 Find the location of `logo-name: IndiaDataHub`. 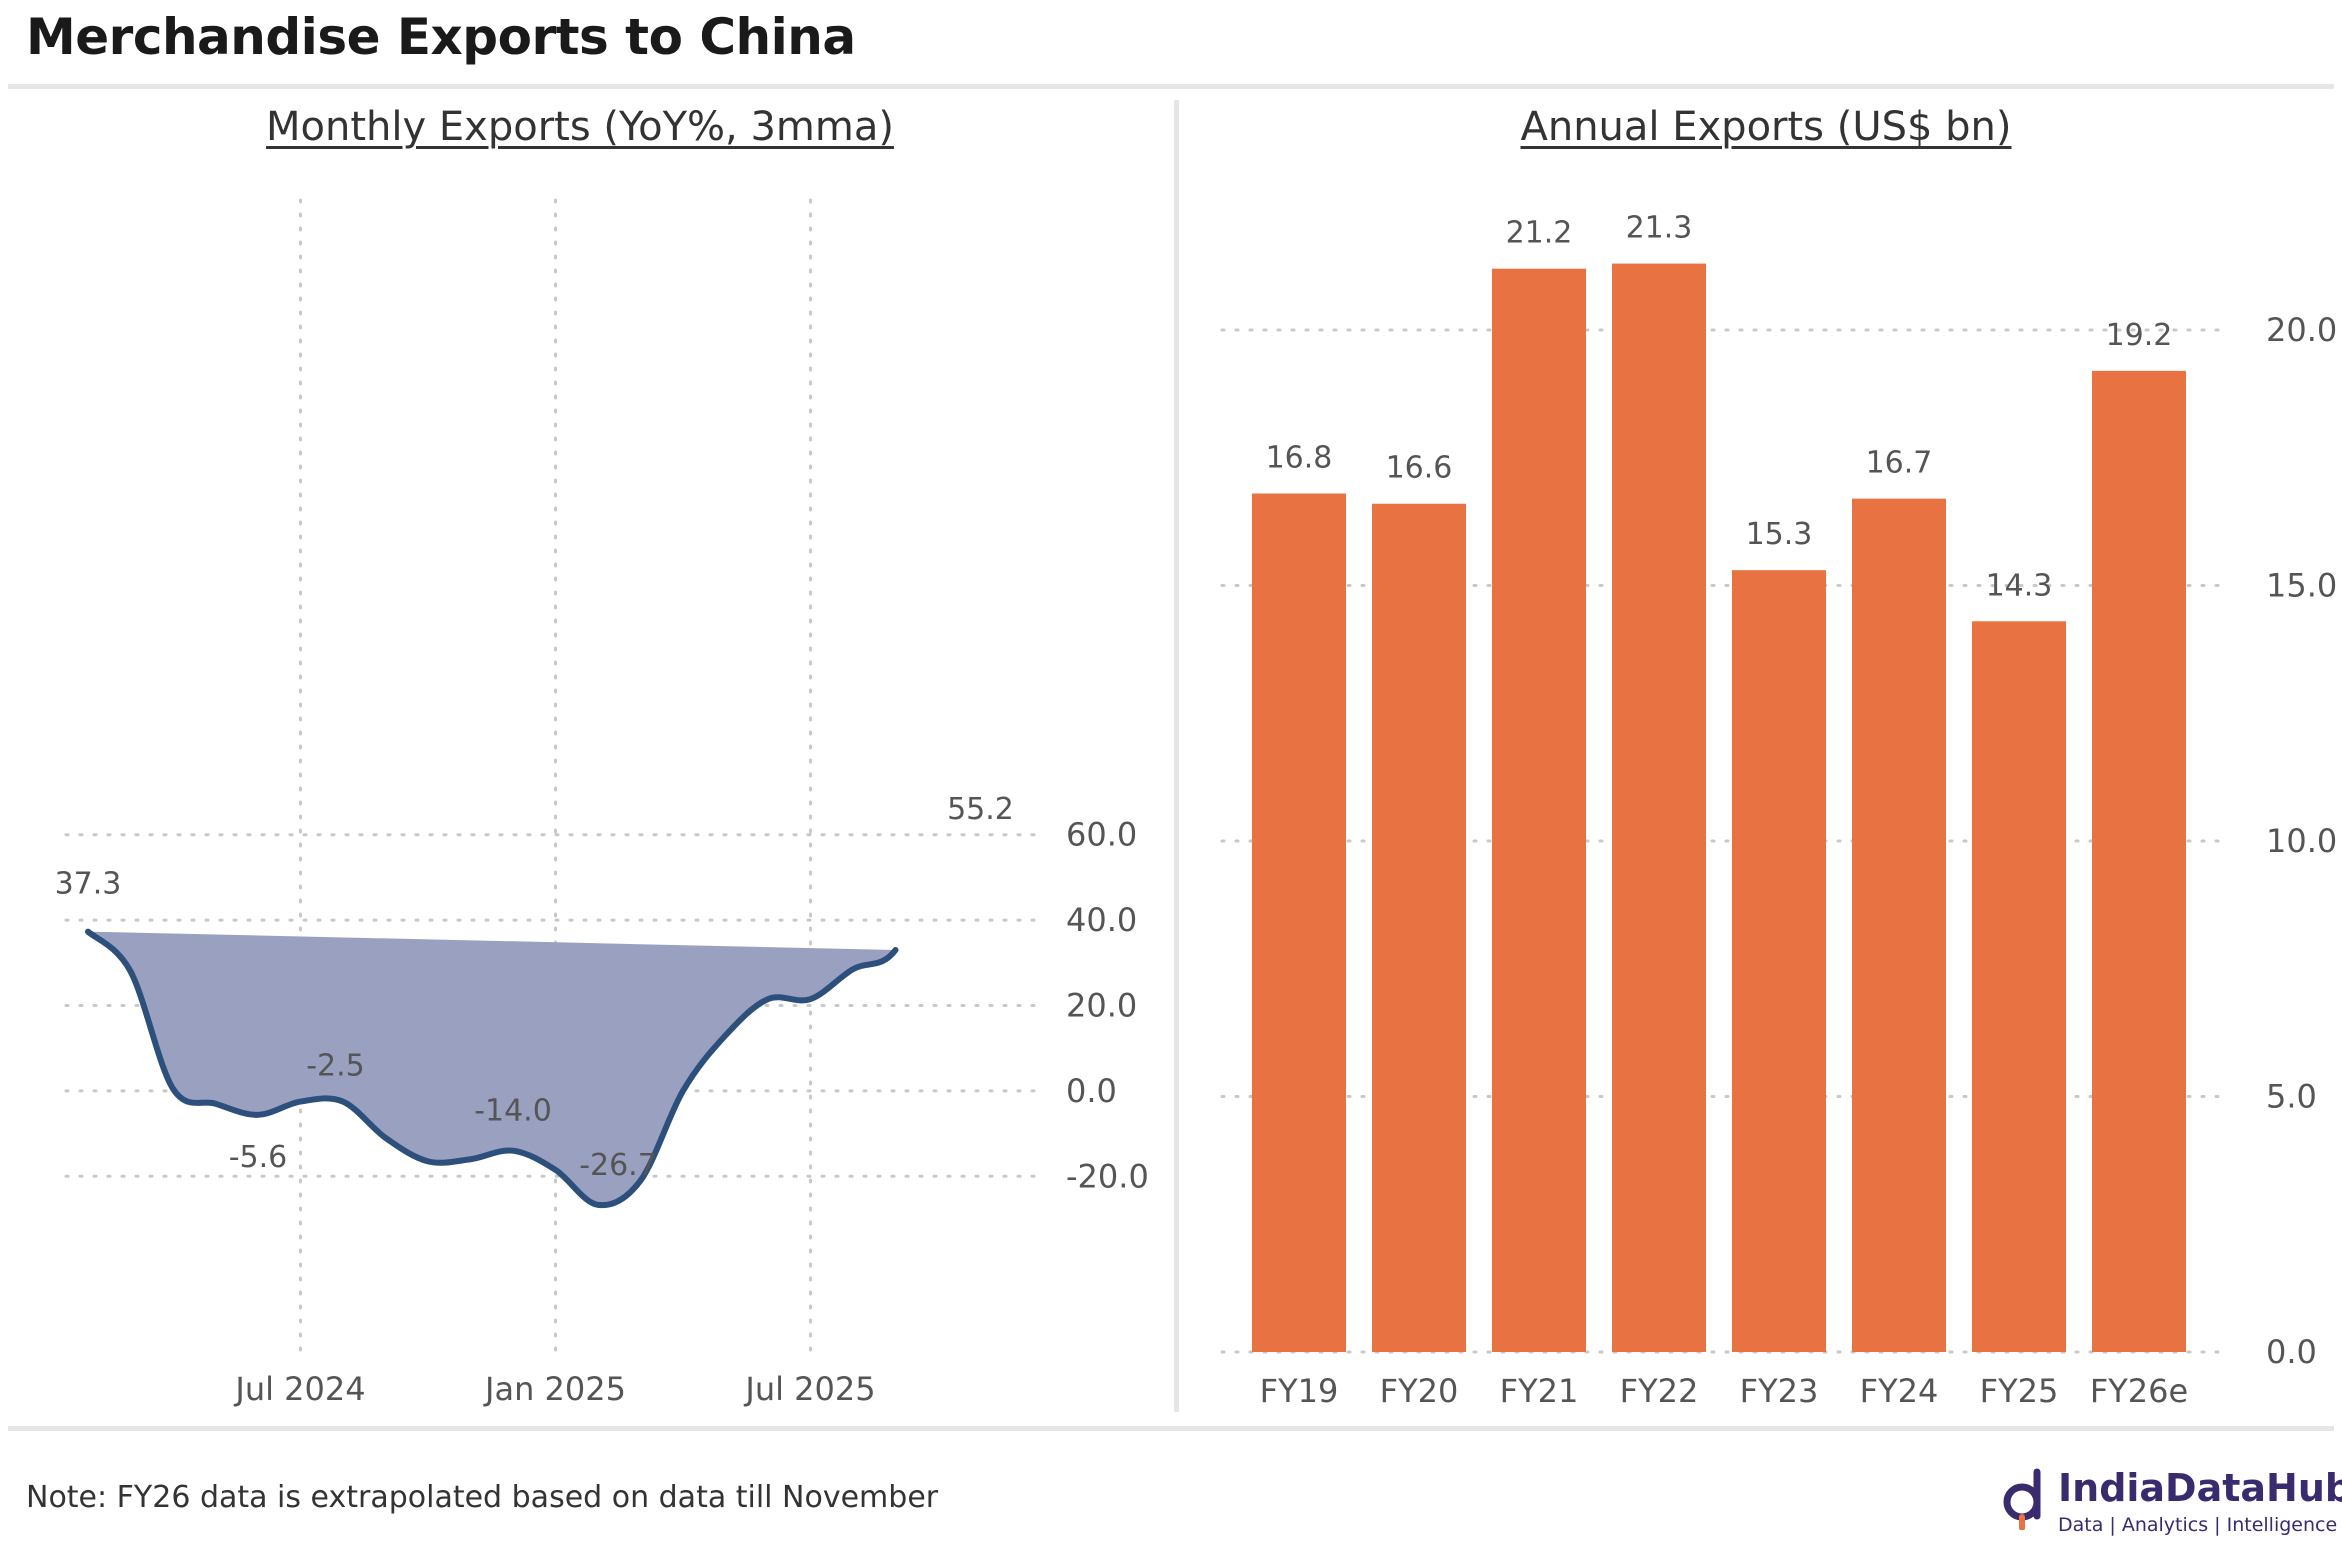

logo-name: IndiaDataHub is located at coordinates (2200, 1488).